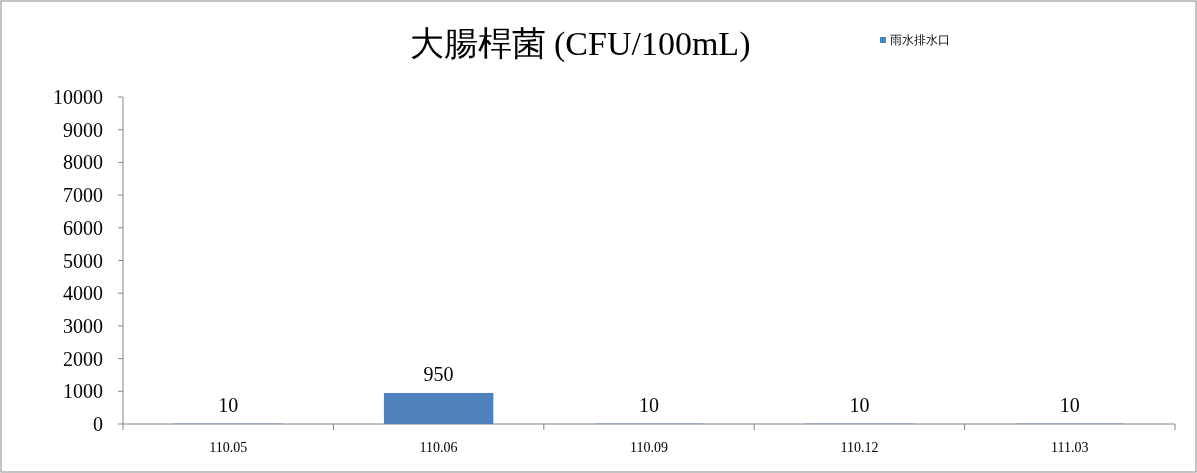 The height and width of the screenshot is (473, 1197). I want to click on y-tick-label: 0, so click(98, 424).